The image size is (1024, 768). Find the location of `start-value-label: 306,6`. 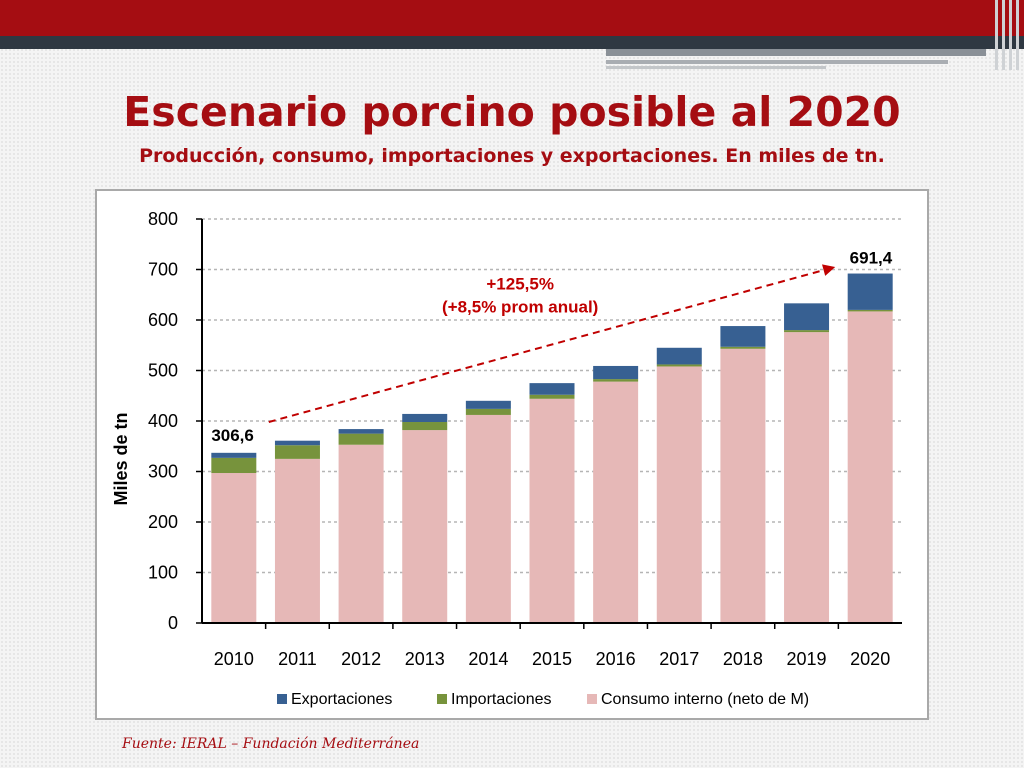

start-value-label: 306,6 is located at coordinates (232, 435).